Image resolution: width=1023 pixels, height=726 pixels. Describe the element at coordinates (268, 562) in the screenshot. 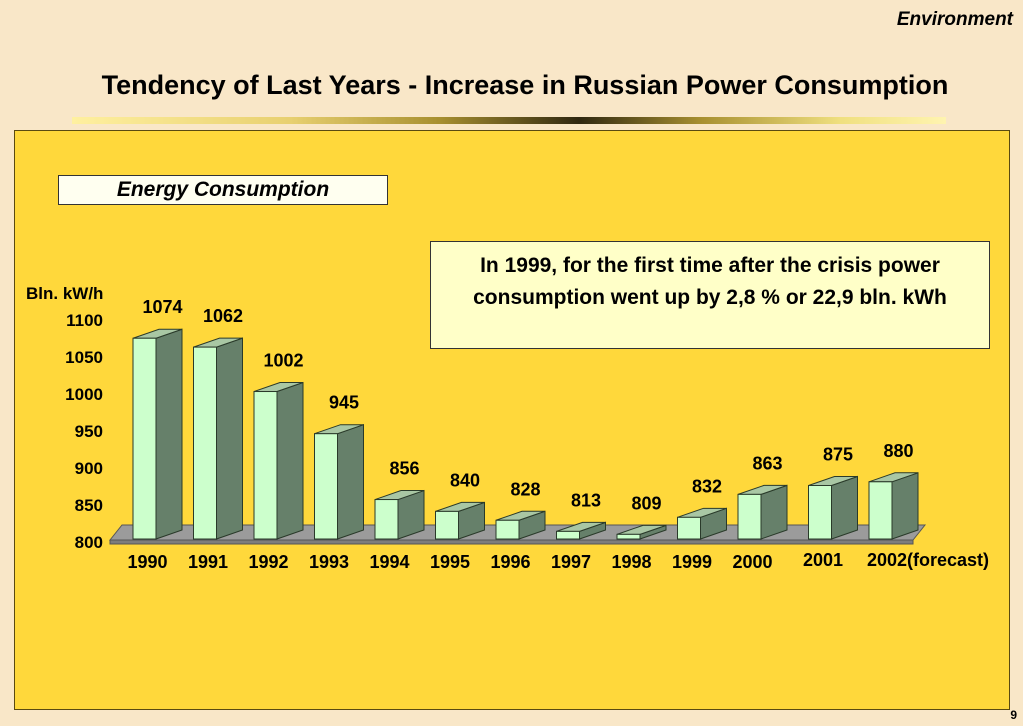

I see `x-tick-label: 1992` at that location.